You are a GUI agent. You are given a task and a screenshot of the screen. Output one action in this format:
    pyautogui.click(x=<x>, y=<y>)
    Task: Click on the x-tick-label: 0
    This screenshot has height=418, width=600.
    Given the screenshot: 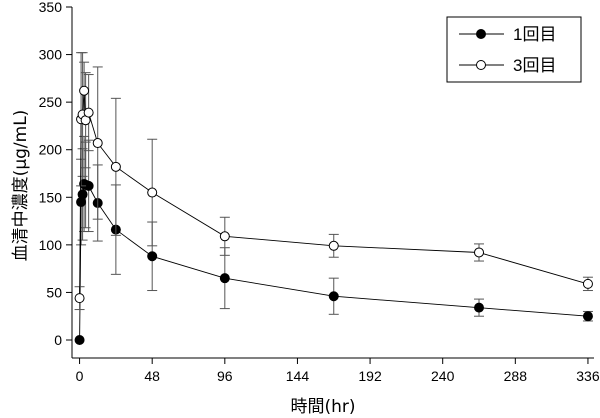 What is the action you would take?
    pyautogui.click(x=80, y=376)
    